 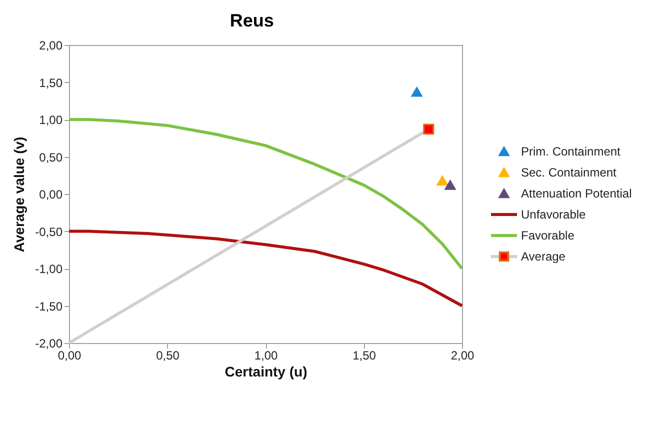 I want to click on y-tick-label: -1,00, so click(x=49, y=269).